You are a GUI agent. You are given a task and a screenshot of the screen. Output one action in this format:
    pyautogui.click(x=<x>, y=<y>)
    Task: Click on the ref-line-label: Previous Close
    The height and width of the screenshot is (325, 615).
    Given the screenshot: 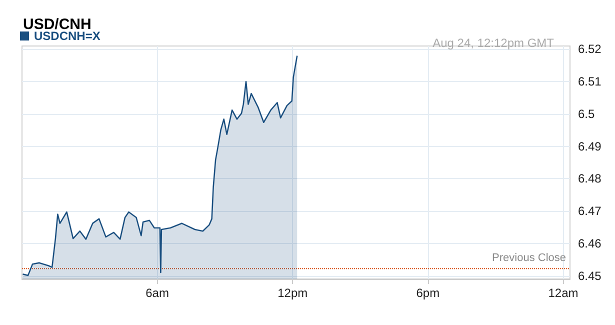 What is the action you would take?
    pyautogui.click(x=529, y=258)
    